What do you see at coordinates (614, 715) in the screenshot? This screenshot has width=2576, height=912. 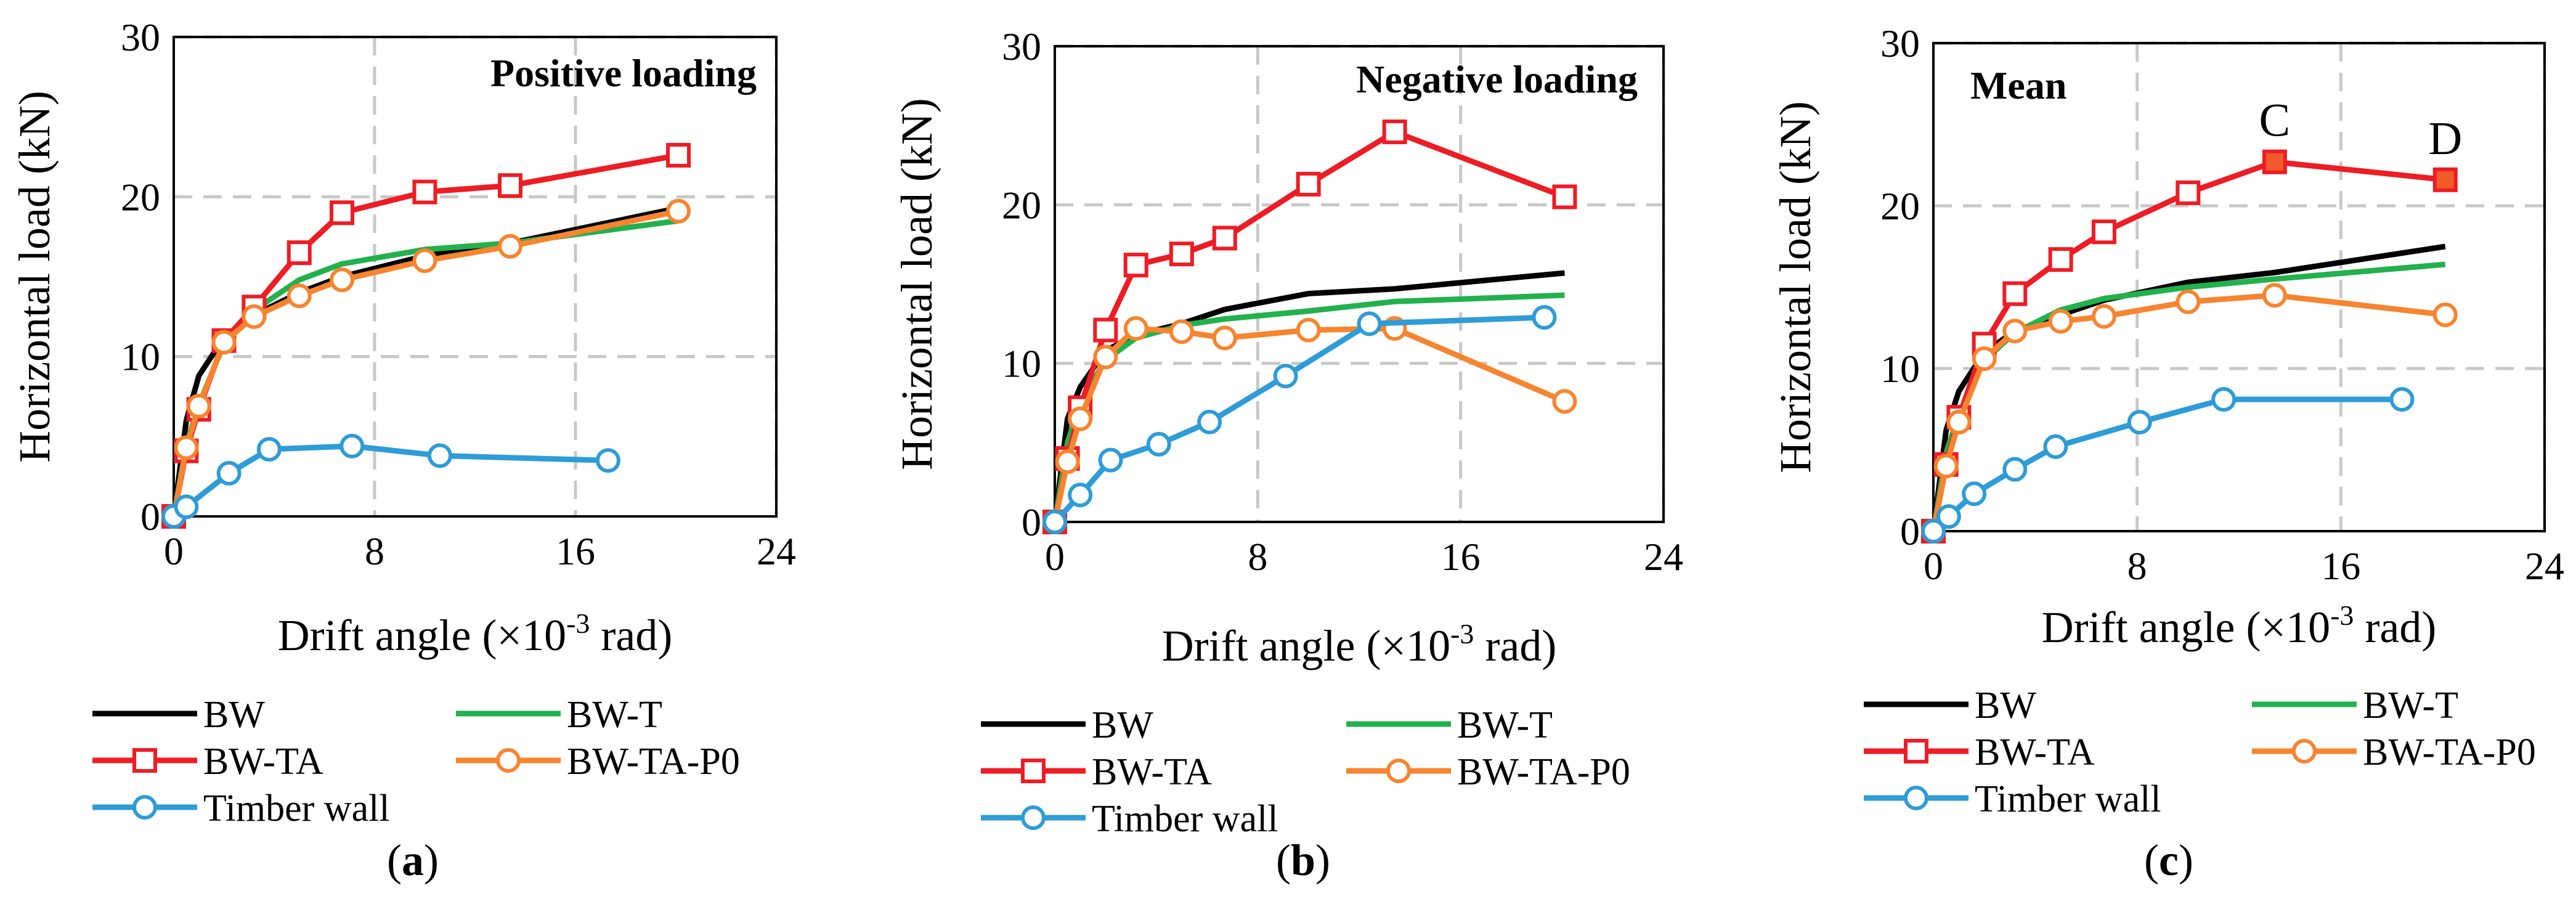 I see `legend-label: BW-T` at bounding box center [614, 715].